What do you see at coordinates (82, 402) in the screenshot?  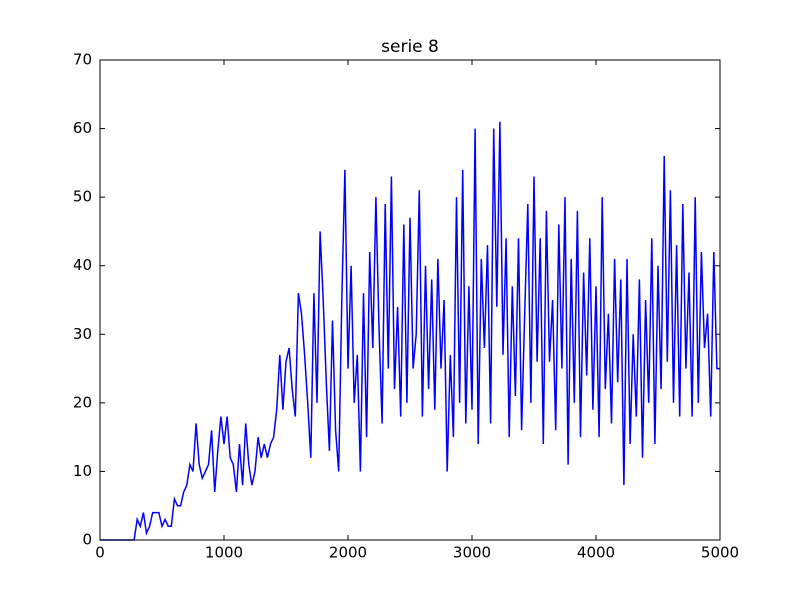 I see `y-tick-label: 20` at bounding box center [82, 402].